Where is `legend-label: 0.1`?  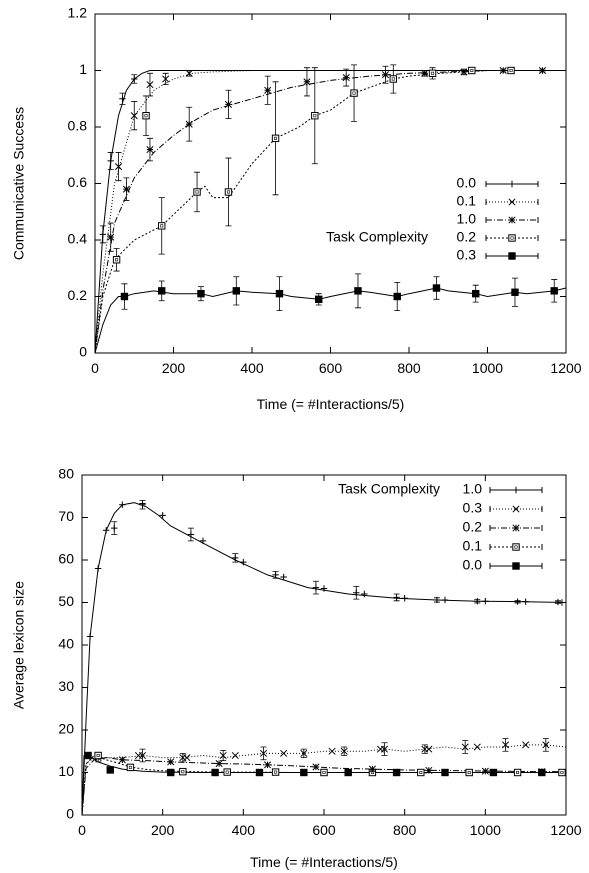
legend-label: 0.1 is located at coordinates (473, 546).